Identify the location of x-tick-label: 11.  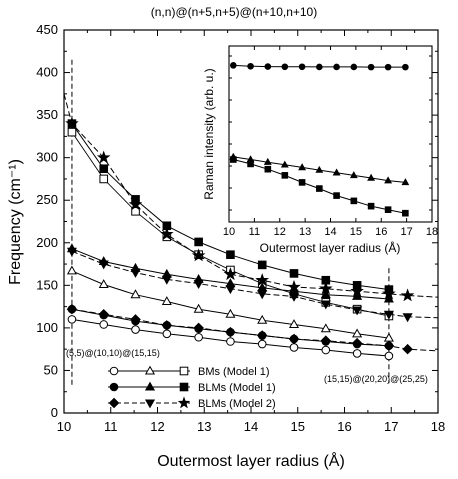
(111, 426).